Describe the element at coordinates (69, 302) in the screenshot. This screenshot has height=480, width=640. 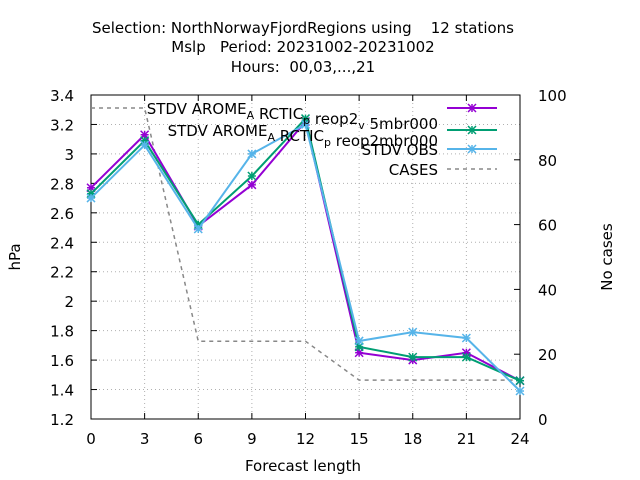
I see `y-tick-label: 2` at that location.